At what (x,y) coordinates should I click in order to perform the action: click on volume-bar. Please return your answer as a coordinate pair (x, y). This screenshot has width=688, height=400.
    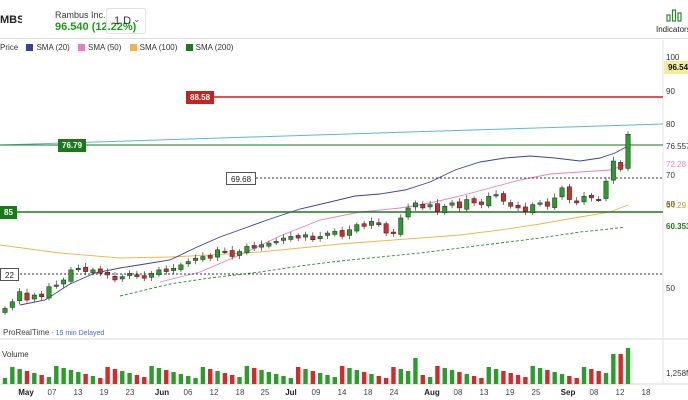
    Looking at the image, I should click on (628, 366).